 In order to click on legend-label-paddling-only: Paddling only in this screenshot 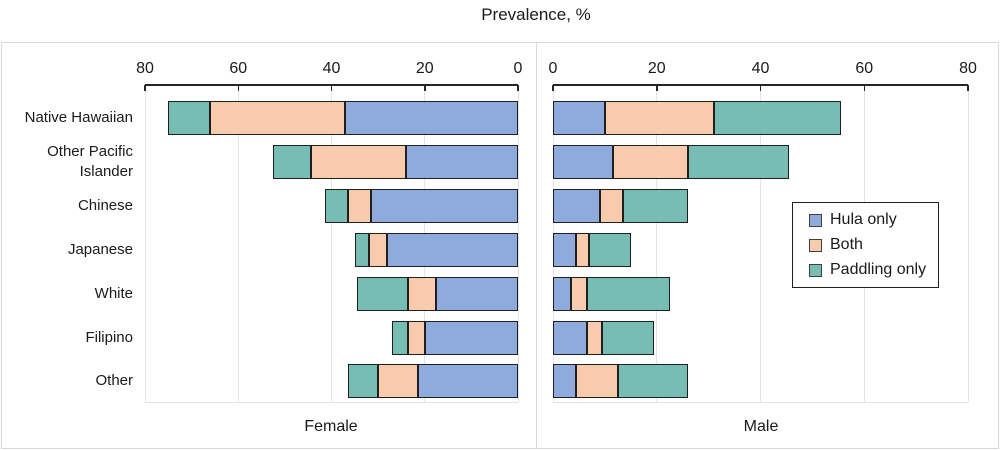, I will do `click(878, 269)`.